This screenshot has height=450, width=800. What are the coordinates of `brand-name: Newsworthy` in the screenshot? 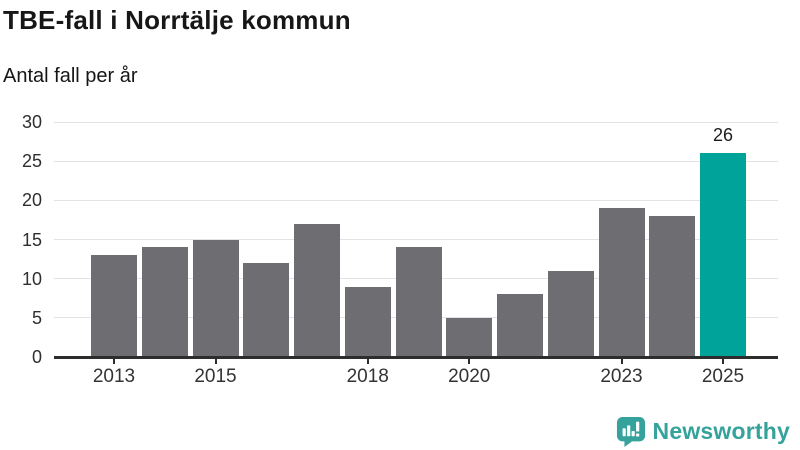 It's located at (721, 430).